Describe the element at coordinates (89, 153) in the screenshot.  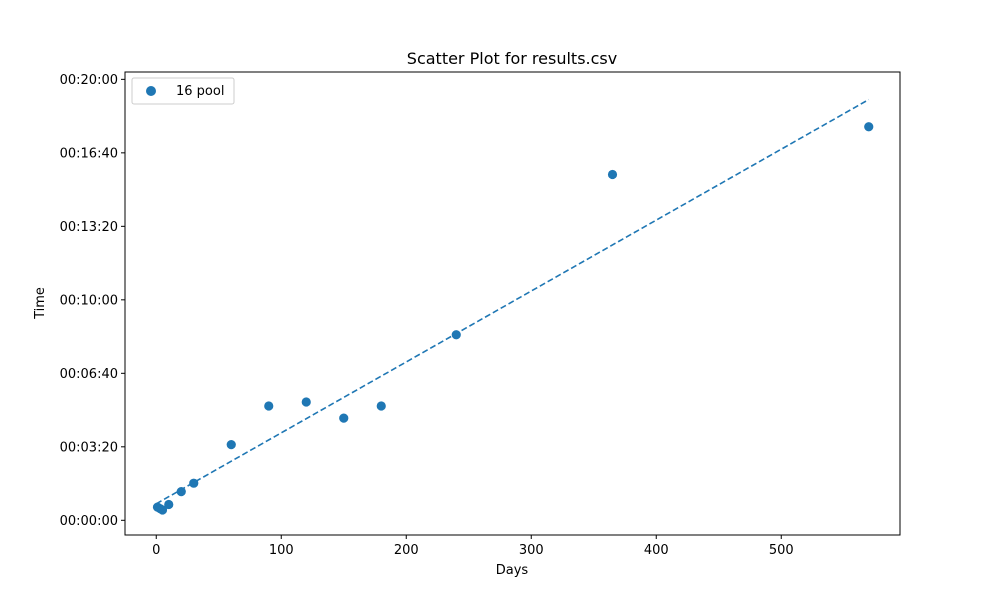
I see `y-tick-label: 00:16:40` at that location.